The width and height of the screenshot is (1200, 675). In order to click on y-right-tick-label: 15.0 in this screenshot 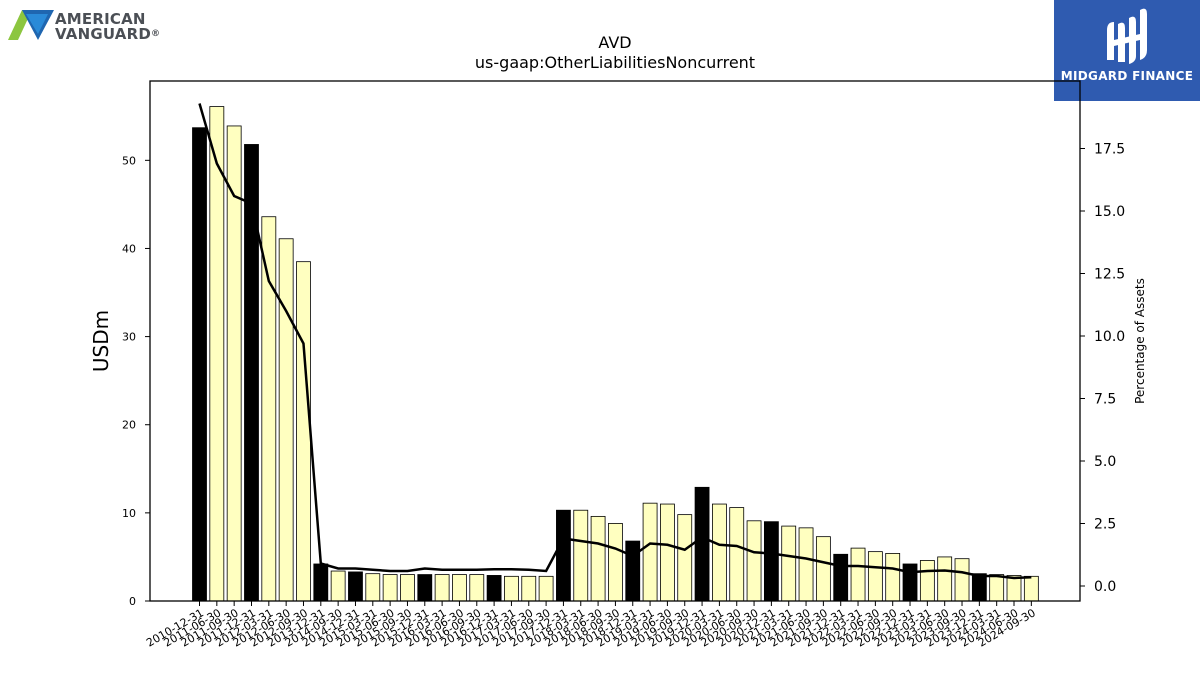, I will do `click(1109, 212)`.